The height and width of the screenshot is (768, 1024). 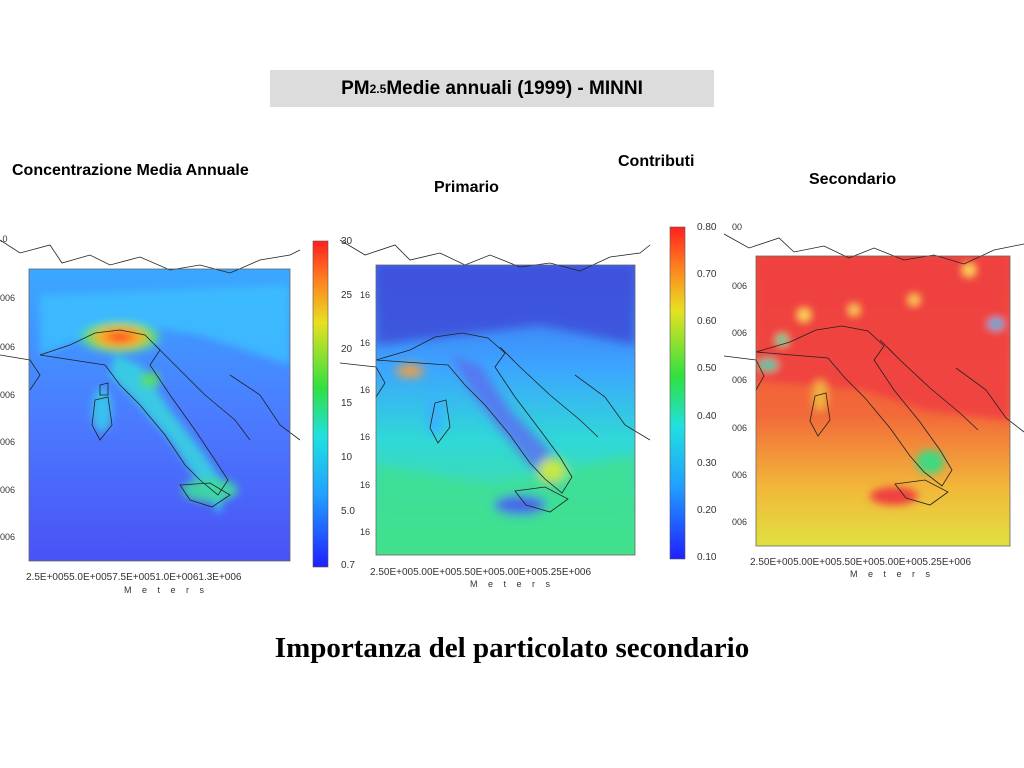 I want to click on colorbar-tick-label: 0.50, so click(x=707, y=369).